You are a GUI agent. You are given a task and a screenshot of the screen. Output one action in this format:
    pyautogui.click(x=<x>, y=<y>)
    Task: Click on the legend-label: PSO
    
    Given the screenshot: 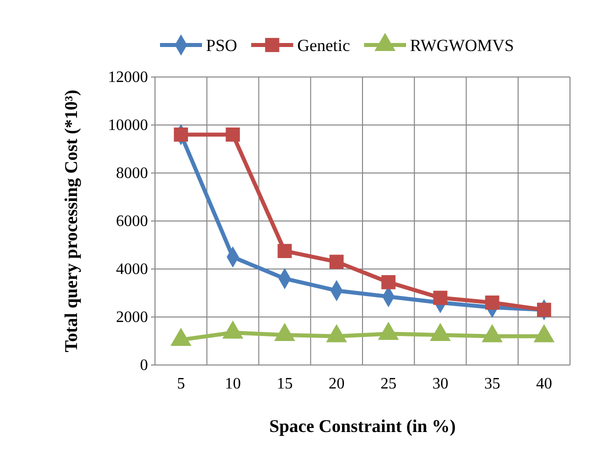 What is the action you would take?
    pyautogui.click(x=222, y=45)
    